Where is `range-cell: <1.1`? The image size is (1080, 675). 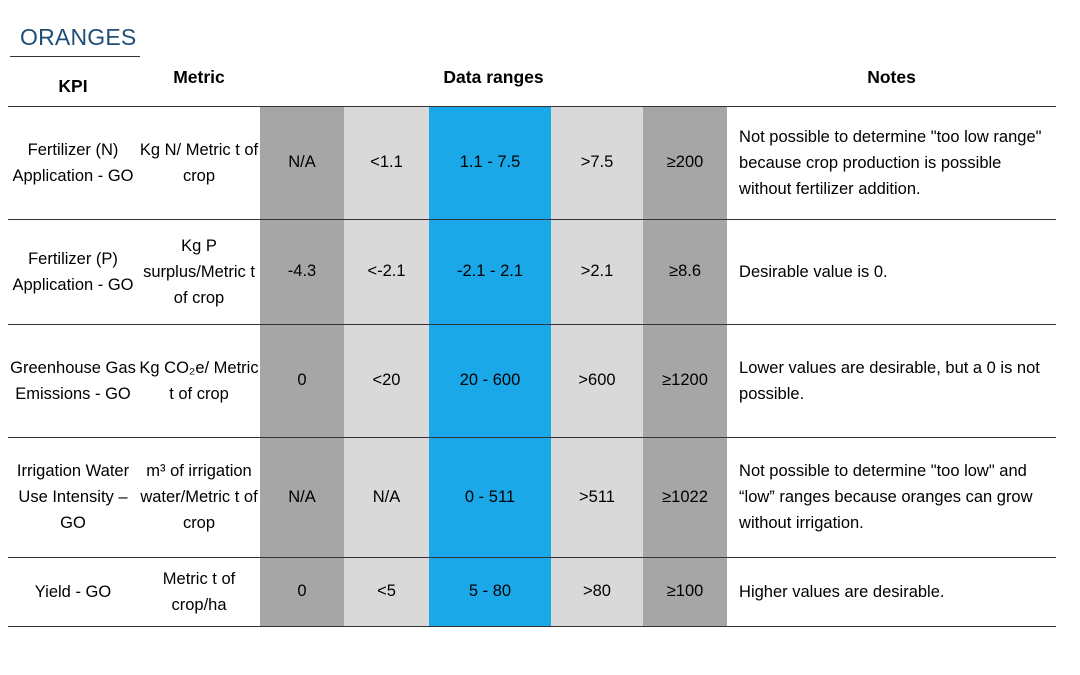 range-cell: <1.1 is located at coordinates (386, 162).